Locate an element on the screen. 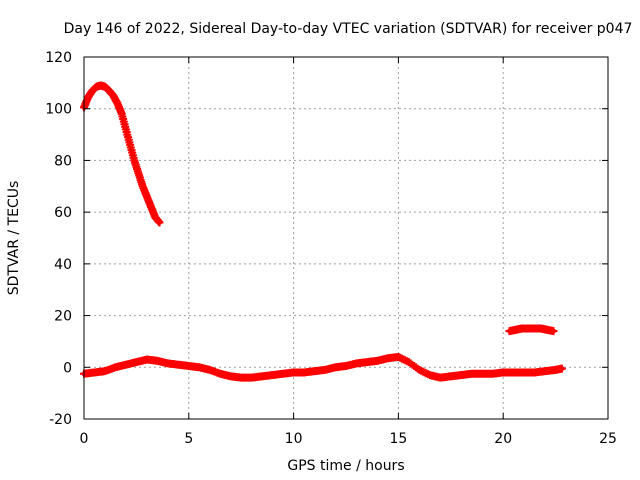 This screenshot has width=640, height=480. series-arc-1-high is located at coordinates (122, 154).